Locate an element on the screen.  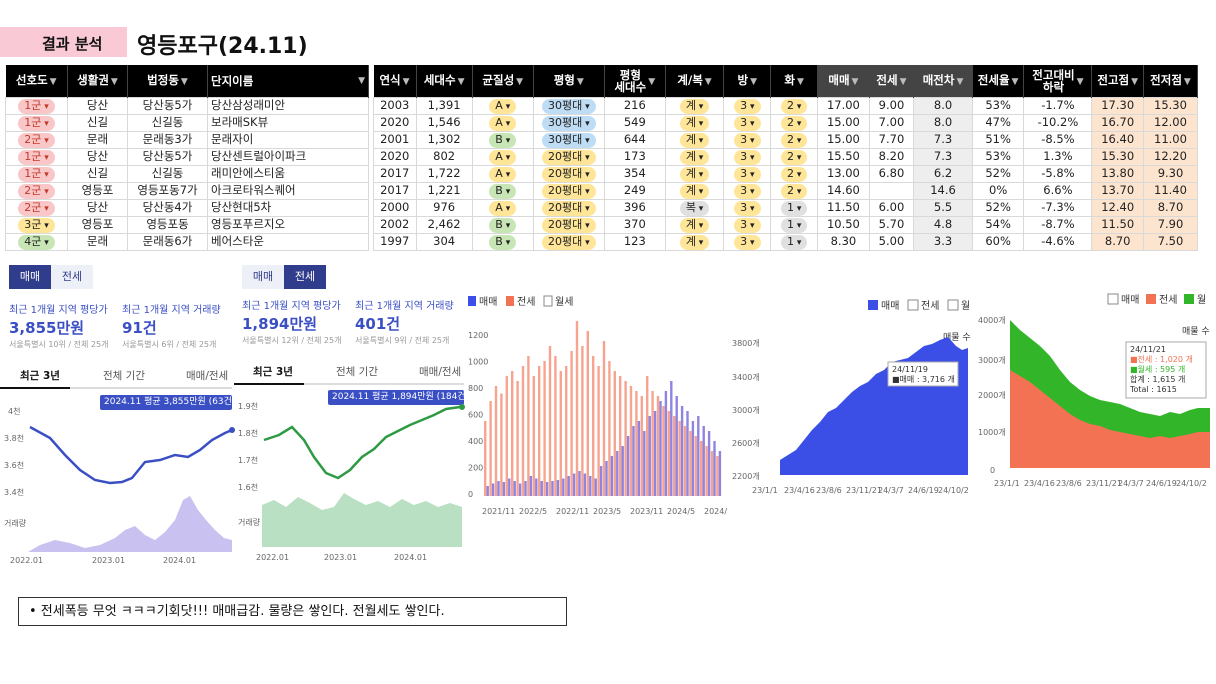
tab-recent3y-2: 최근 3년 is located at coordinates (273, 372).